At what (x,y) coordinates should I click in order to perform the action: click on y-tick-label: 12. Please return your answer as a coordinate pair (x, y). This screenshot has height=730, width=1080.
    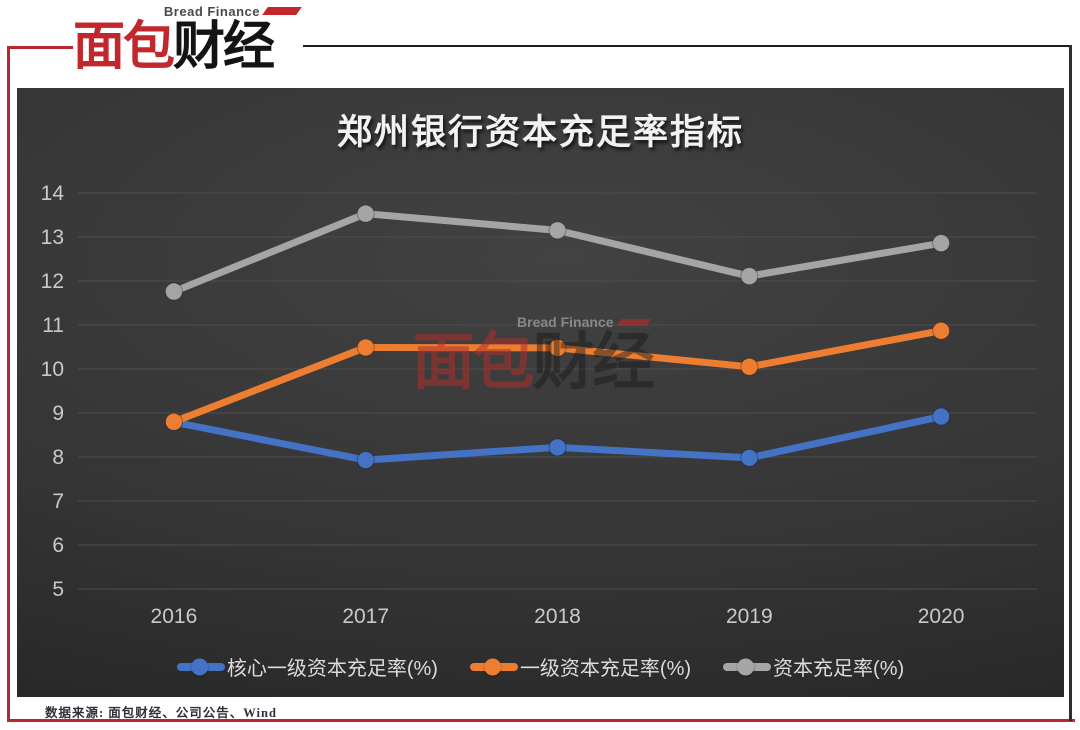
    Looking at the image, I should click on (52, 281).